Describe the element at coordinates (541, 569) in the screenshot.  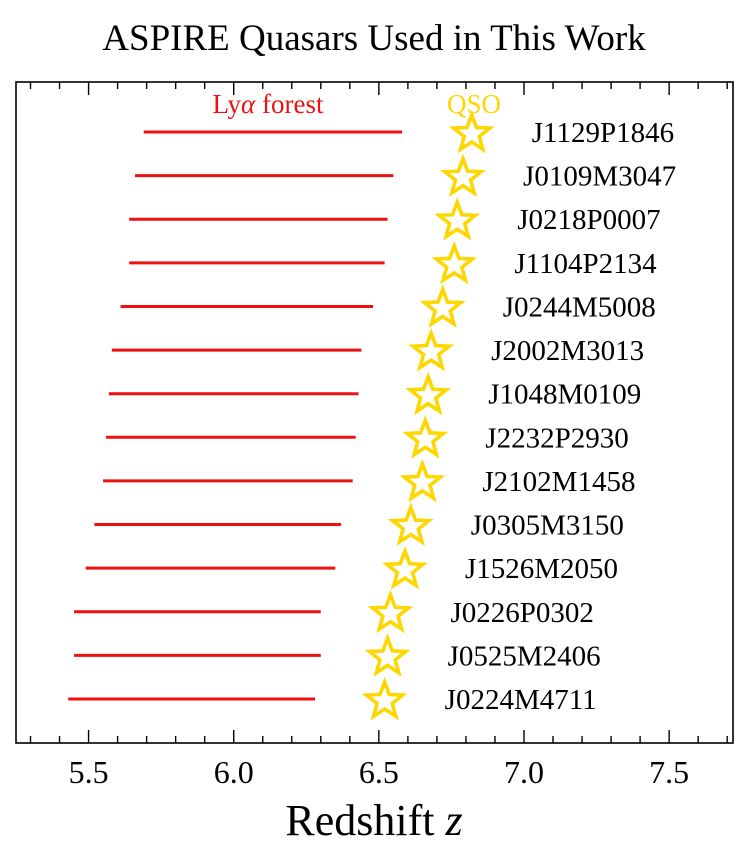
I see `qso-name: J1526M2050` at that location.